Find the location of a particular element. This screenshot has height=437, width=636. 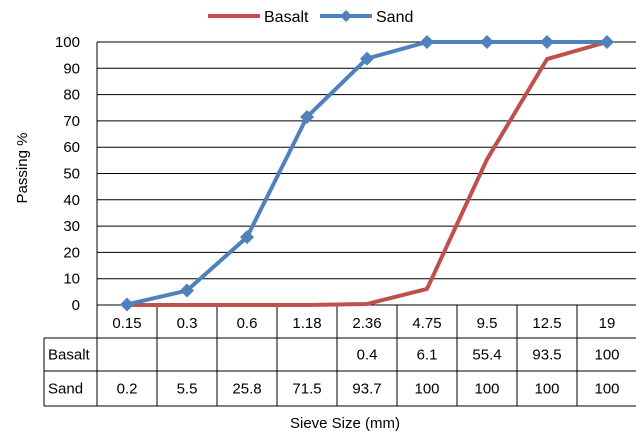

legend-label-basalt: Basalt is located at coordinates (286, 17).